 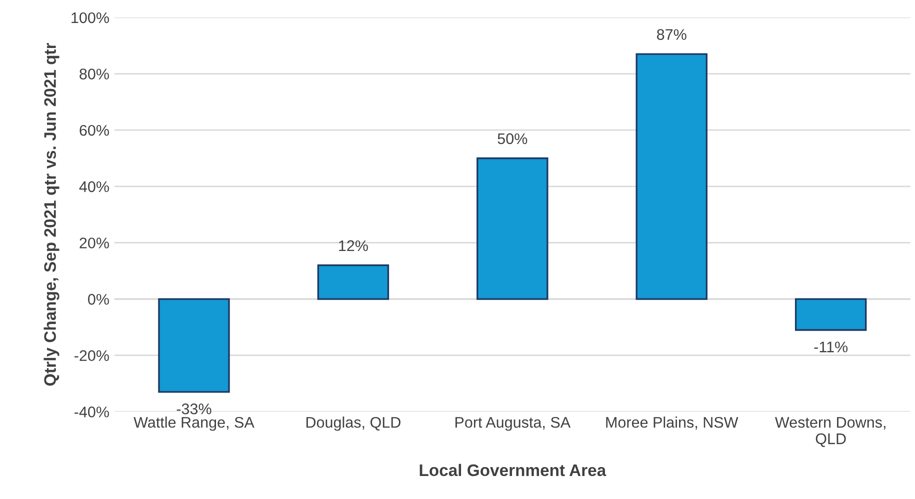 What do you see at coordinates (94, 243) in the screenshot?
I see `y-tick-label: 20%` at bounding box center [94, 243].